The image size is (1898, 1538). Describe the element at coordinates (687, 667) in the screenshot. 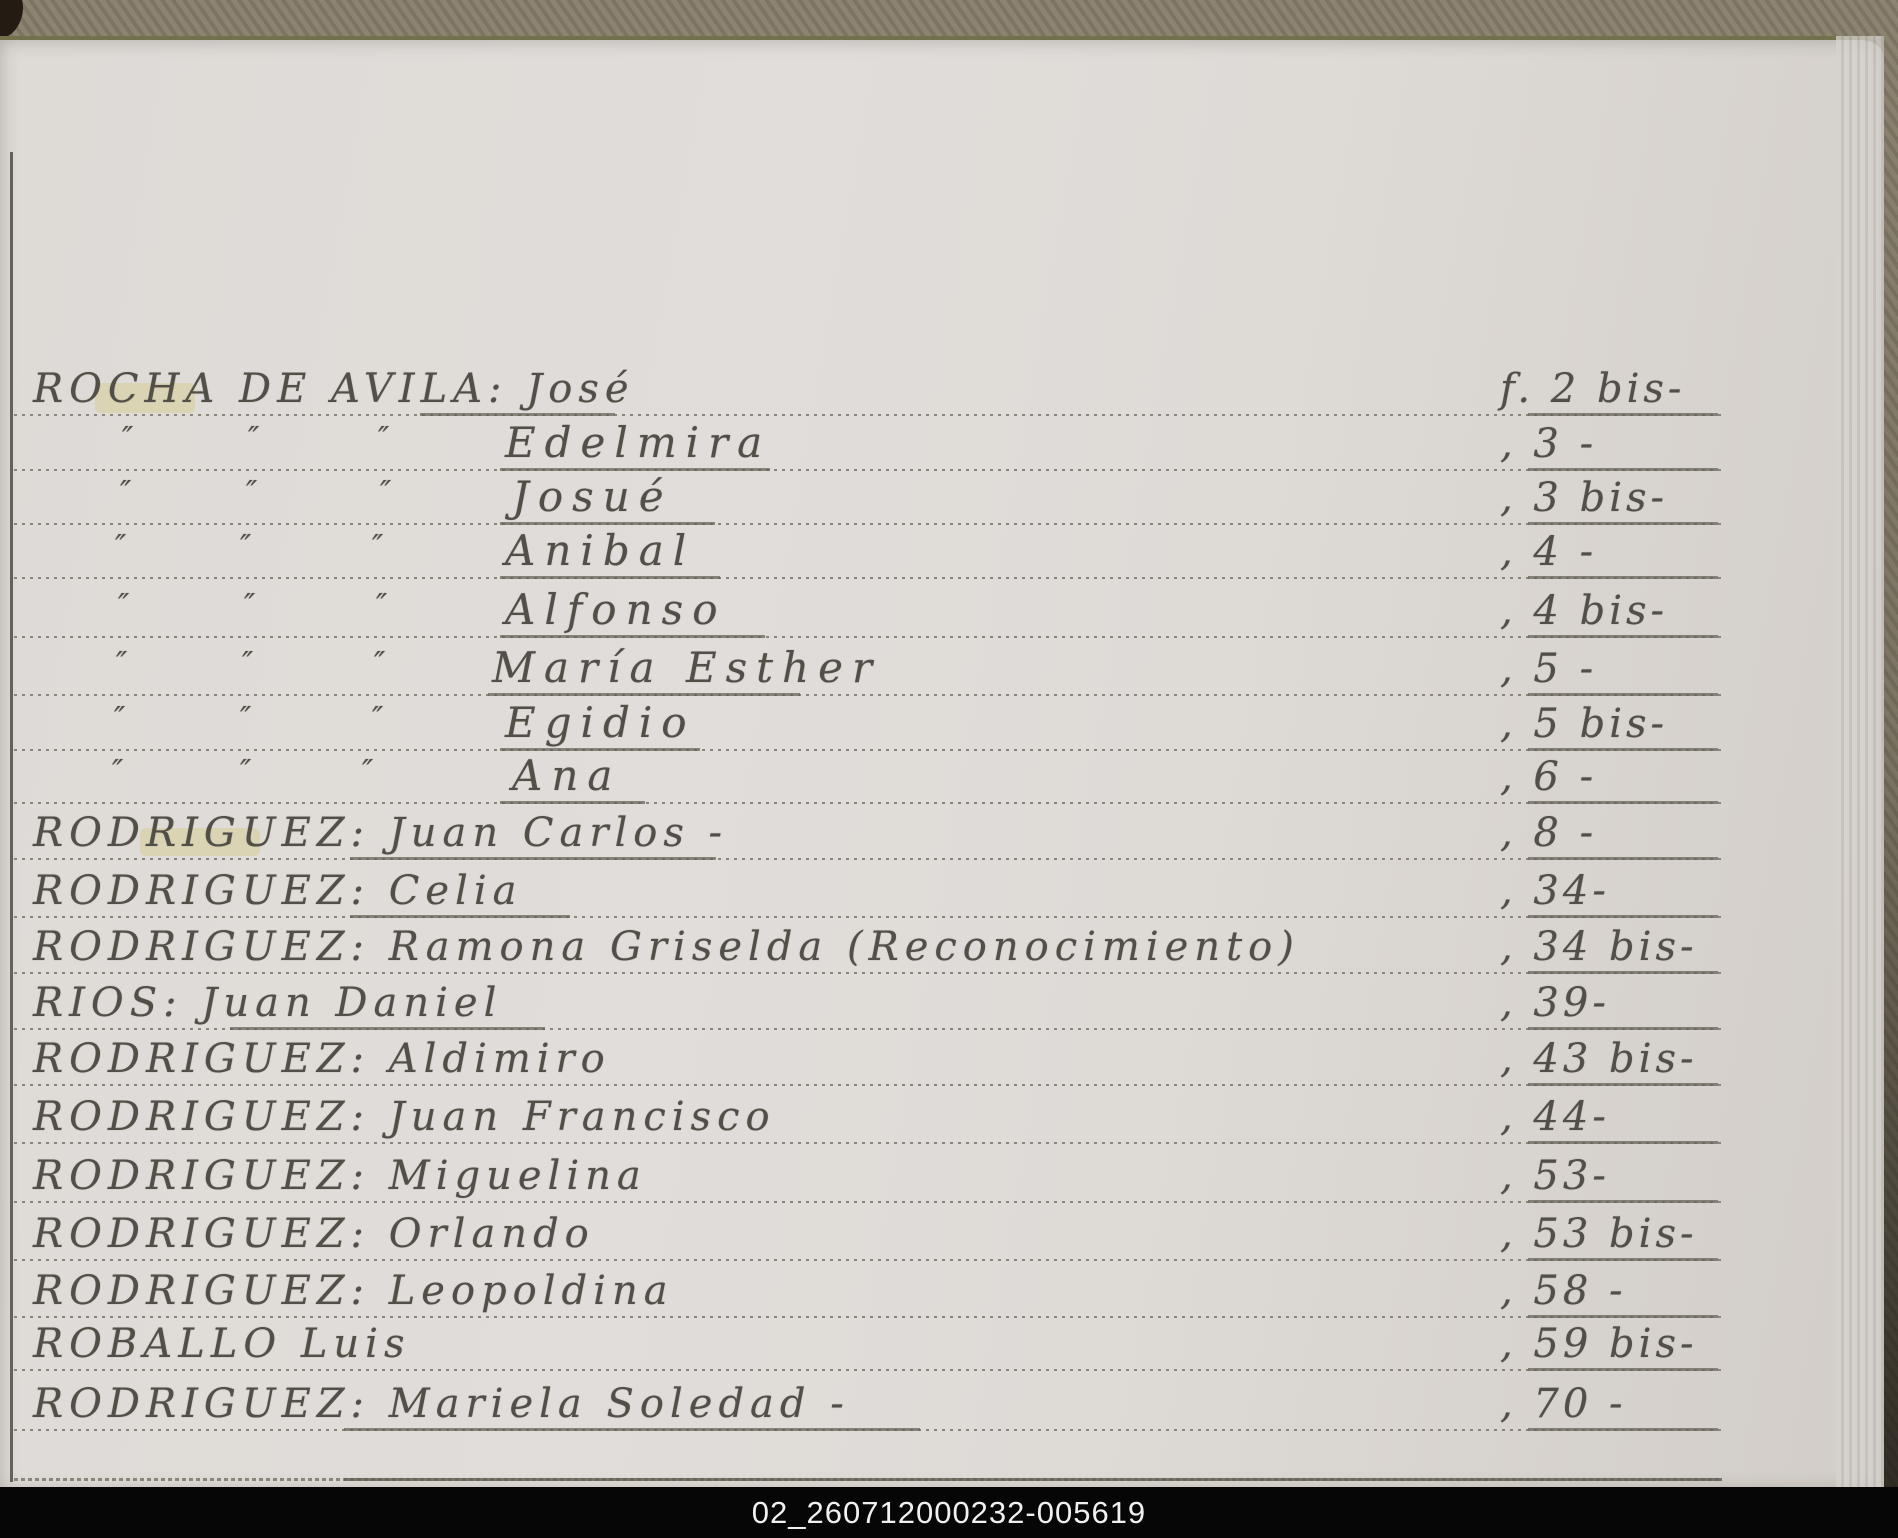

I see `entry-name-text: María Esther` at that location.